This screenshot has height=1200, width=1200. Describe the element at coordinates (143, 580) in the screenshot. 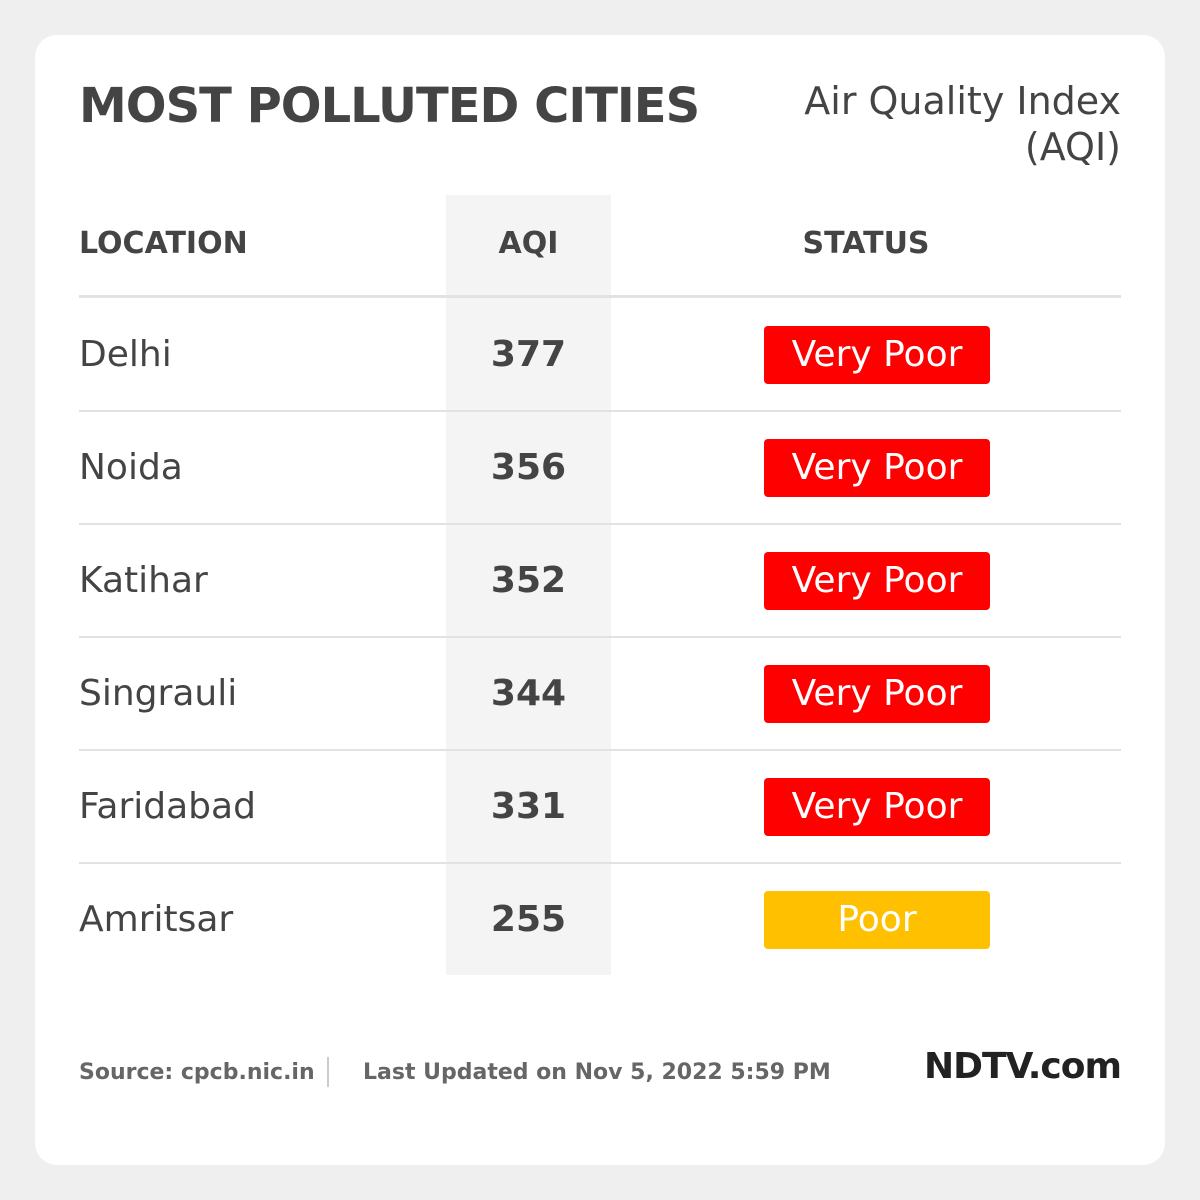

I see `location: Katihar` at that location.